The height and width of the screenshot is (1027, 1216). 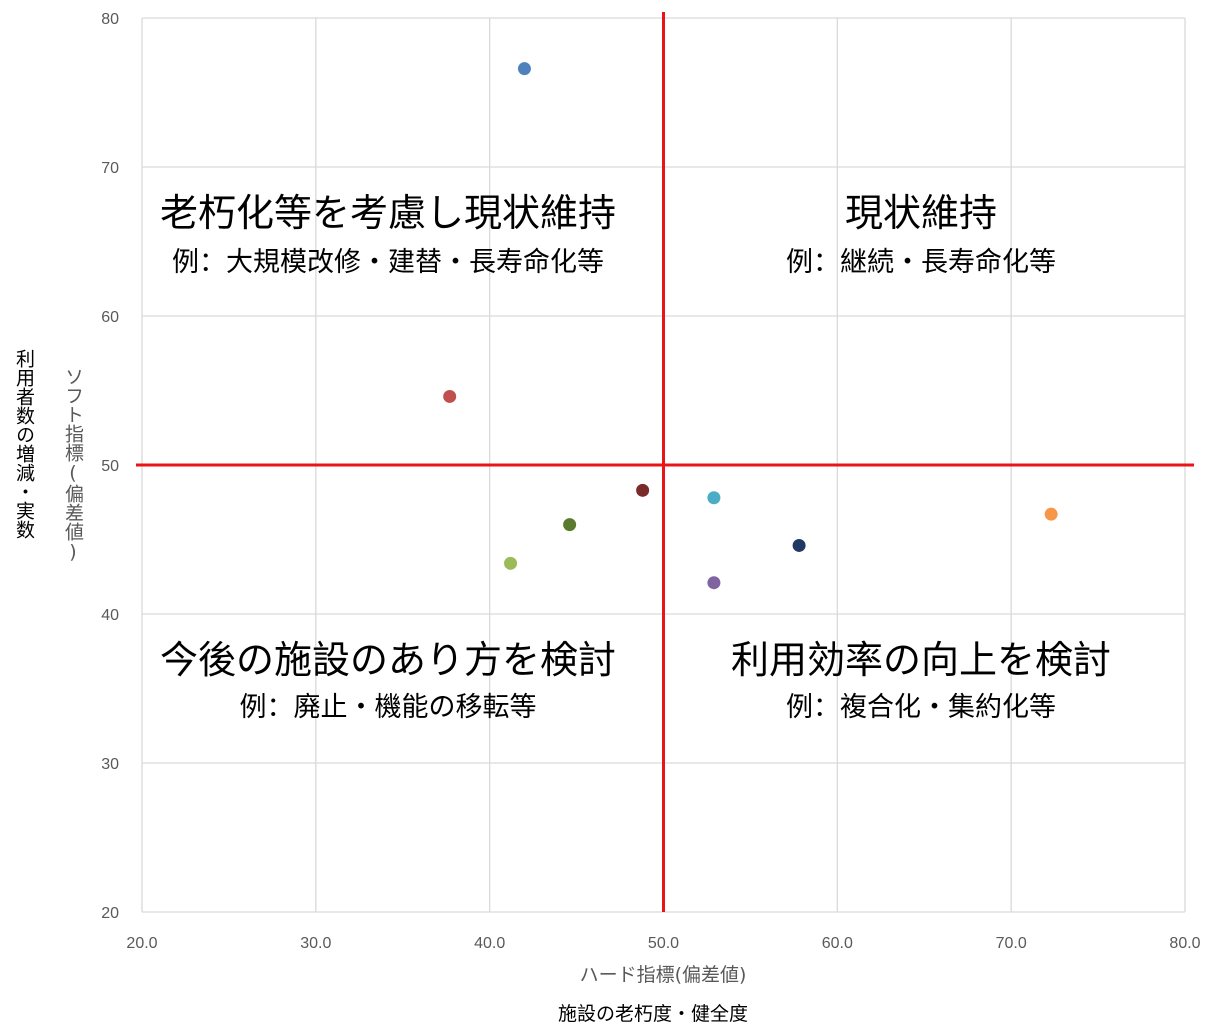 I want to click on quadrant-subtitle-top-left: 例：大規模改修・建替・長寿命化等, so click(x=388, y=262).